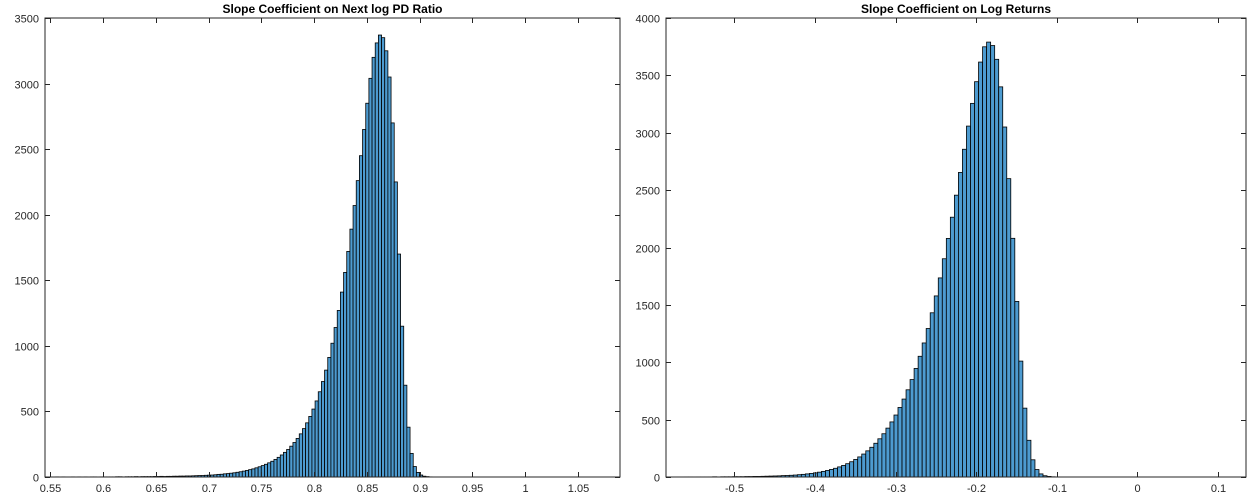  What do you see at coordinates (209, 489) in the screenshot?
I see `x-tick-label: 0.7` at bounding box center [209, 489].